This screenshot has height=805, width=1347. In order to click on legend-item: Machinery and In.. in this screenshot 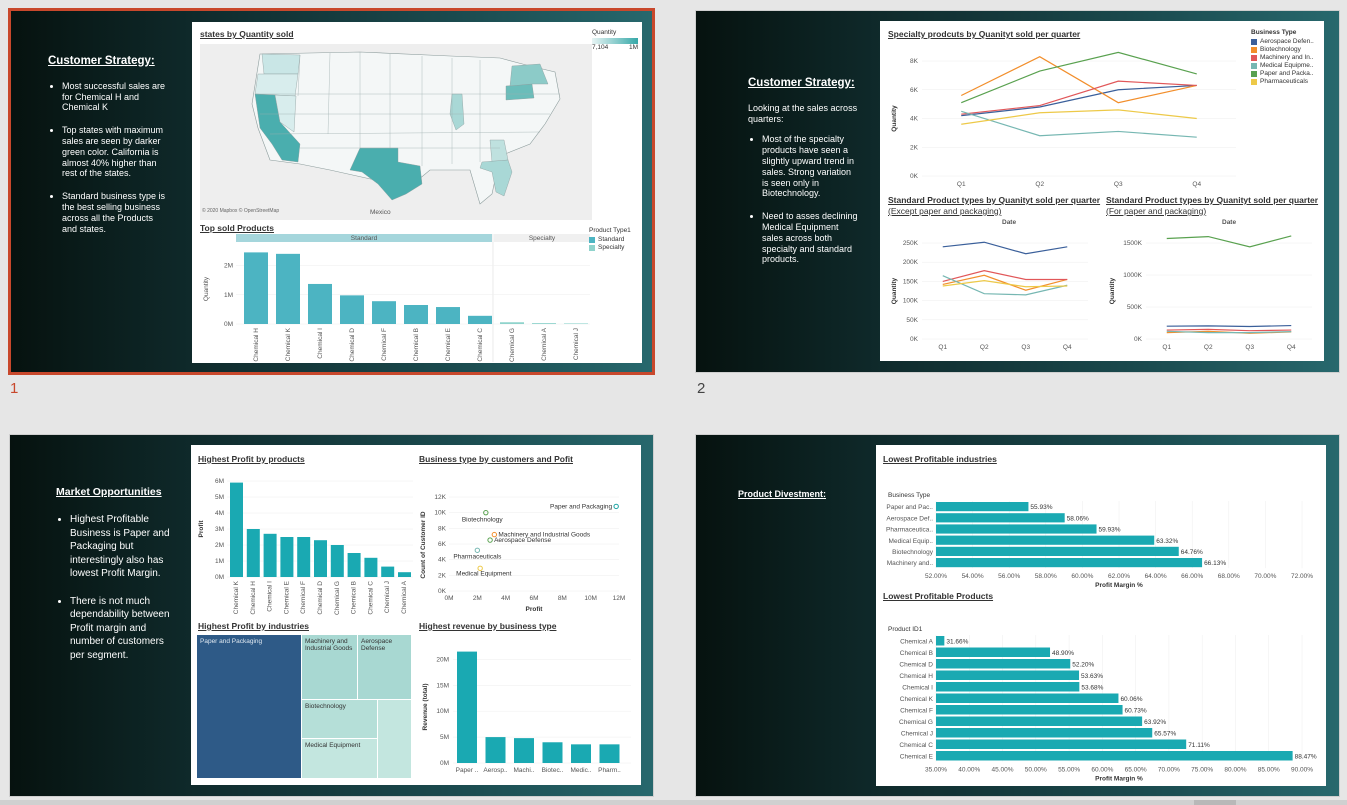, I will do `click(1287, 58)`.